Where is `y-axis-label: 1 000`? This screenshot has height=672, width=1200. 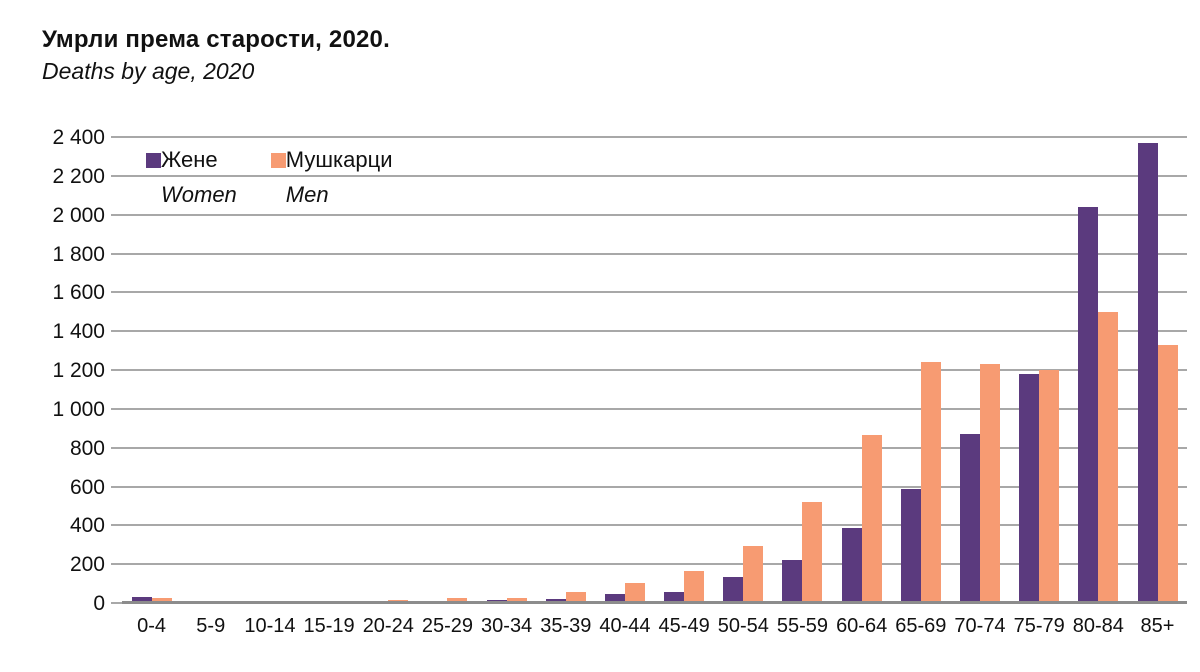 y-axis-label: 1 000 is located at coordinates (78, 409).